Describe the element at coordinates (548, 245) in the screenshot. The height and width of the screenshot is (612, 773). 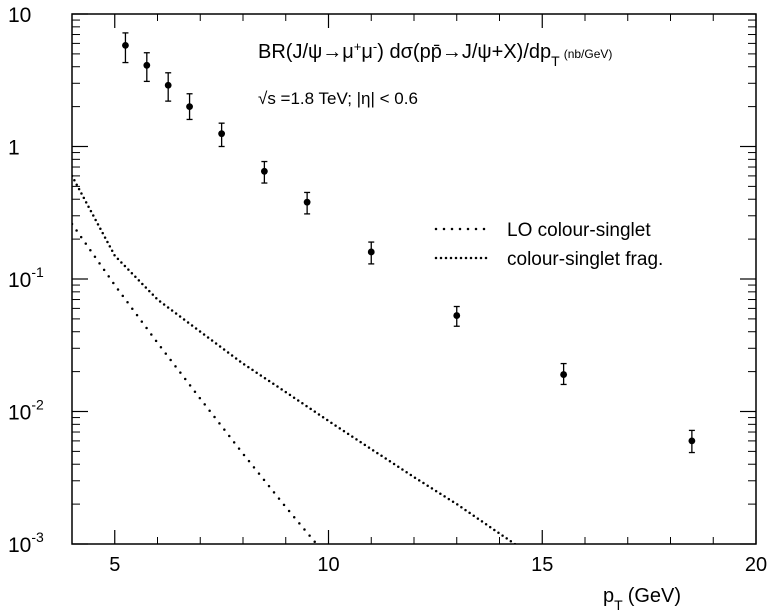
I see `legend: LO colour-singlet colour-singlet frag.` at that location.